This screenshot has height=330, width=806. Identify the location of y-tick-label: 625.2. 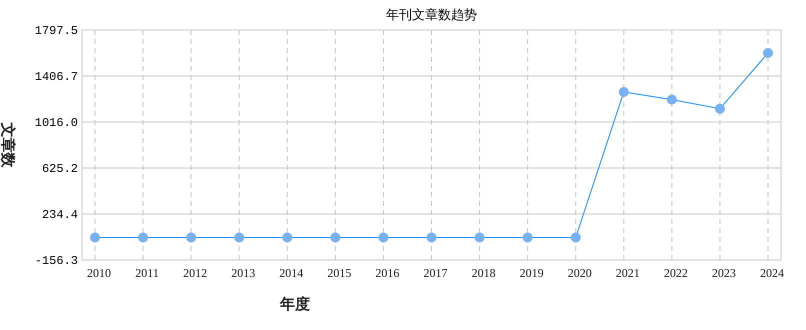
(60, 169).